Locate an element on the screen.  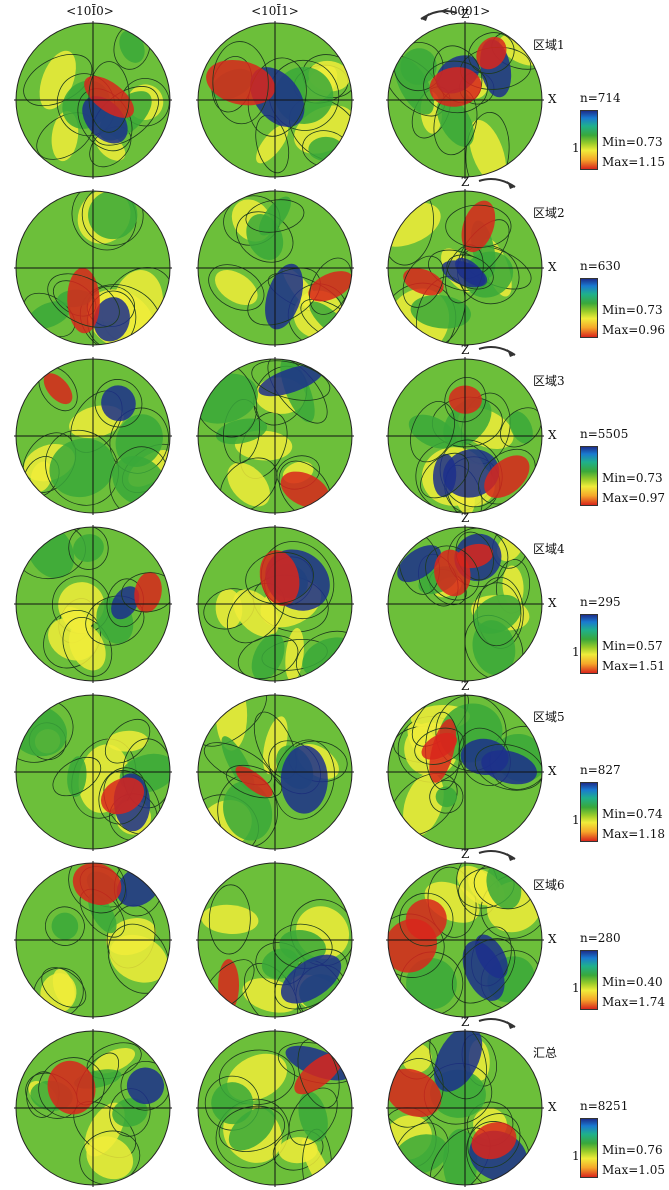
max-value: Max=1.74 is located at coordinates (633, 1002).